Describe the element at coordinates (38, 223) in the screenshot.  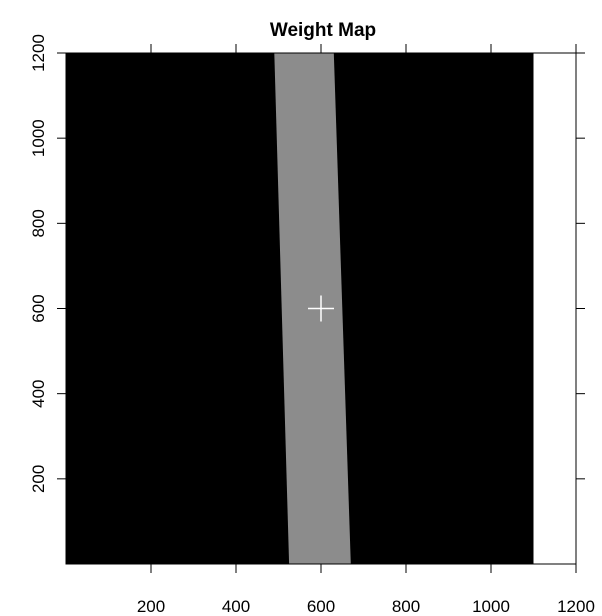
I see `y-tick-label: 800` at that location.